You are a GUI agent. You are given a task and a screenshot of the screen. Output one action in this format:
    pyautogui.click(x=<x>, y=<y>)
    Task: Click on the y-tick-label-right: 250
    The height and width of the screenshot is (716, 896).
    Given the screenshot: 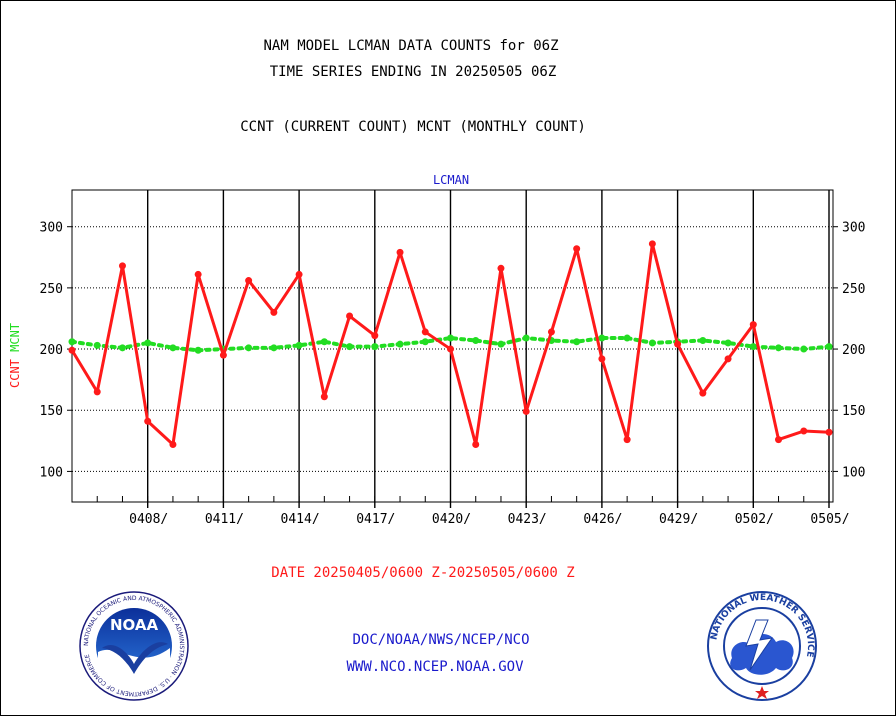 What is the action you would take?
    pyautogui.click(x=853, y=289)
    